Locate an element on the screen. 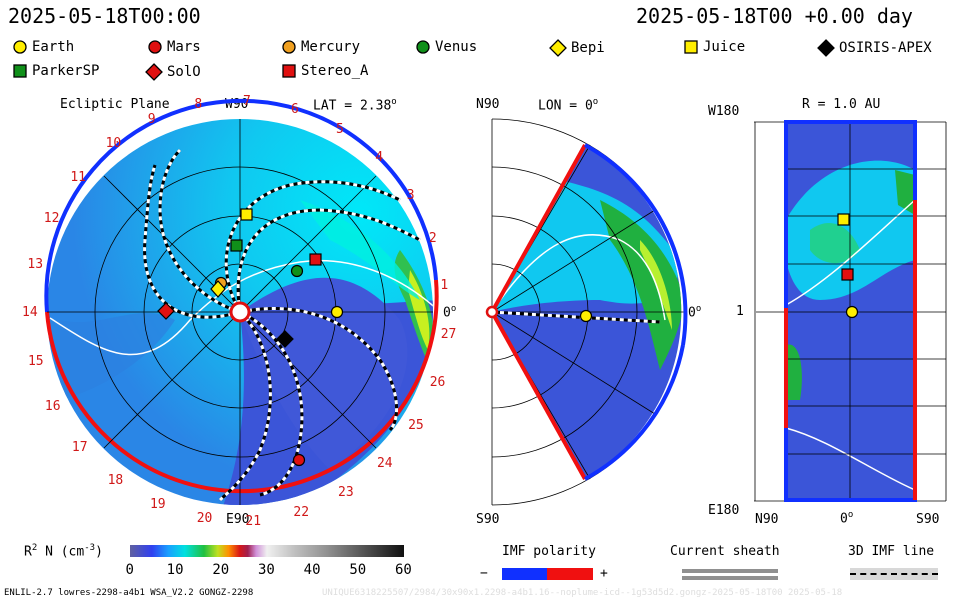 Image resolution: width=960 pixels, height=600 pixels. colorbar-tick-label: 40 is located at coordinates (312, 570).